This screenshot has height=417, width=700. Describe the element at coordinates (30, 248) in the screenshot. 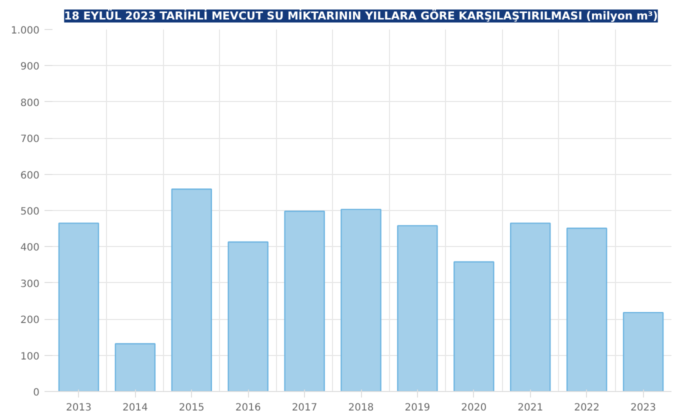

I see `y-tick-label: 400` at that location.